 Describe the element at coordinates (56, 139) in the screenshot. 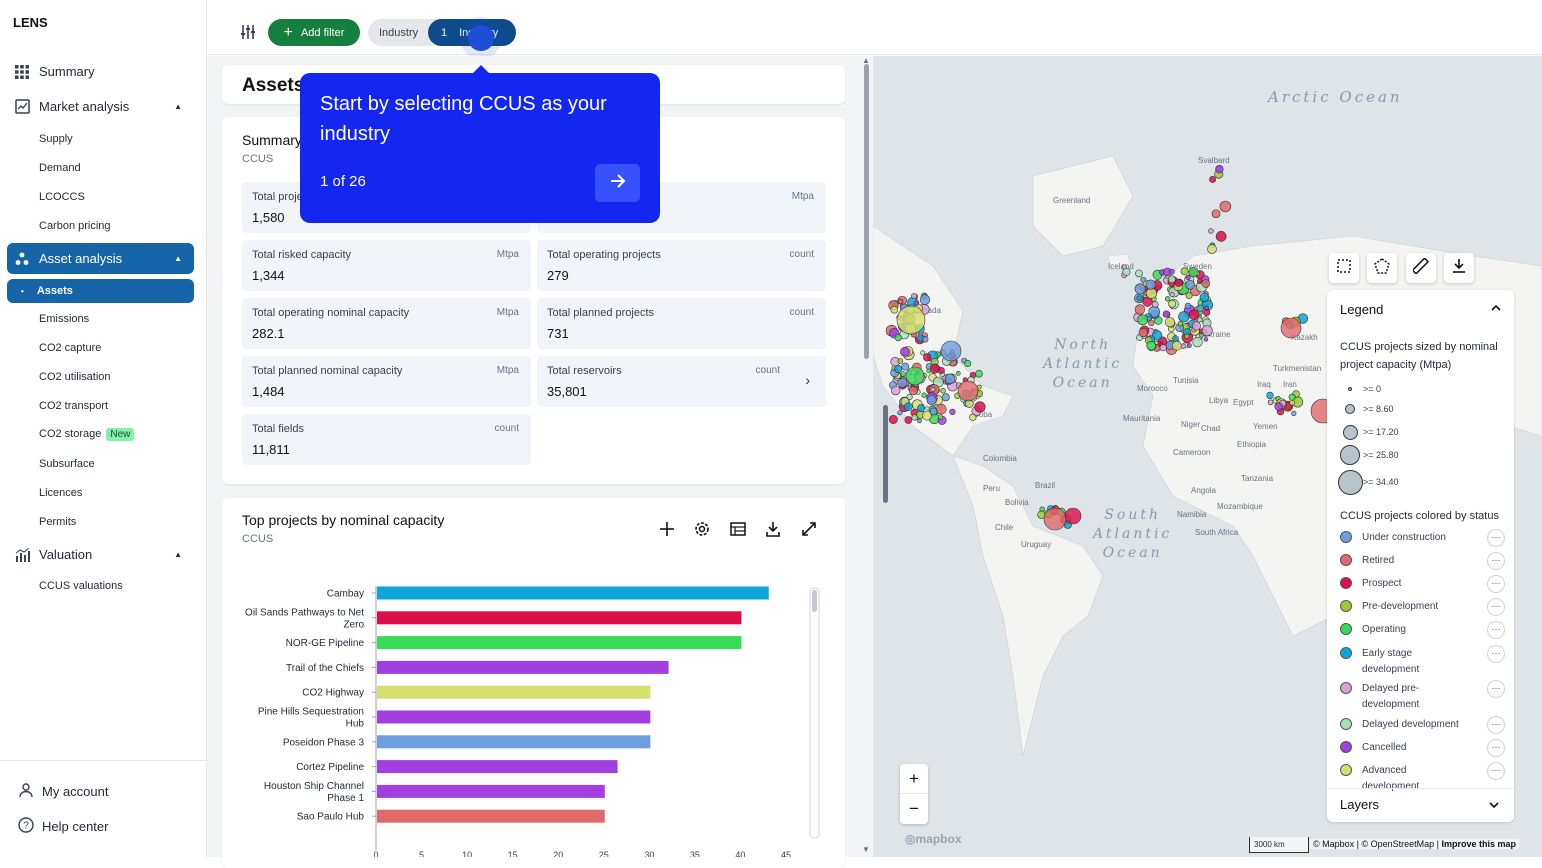

I see `sidebar-subitem-supply: Supply` at that location.